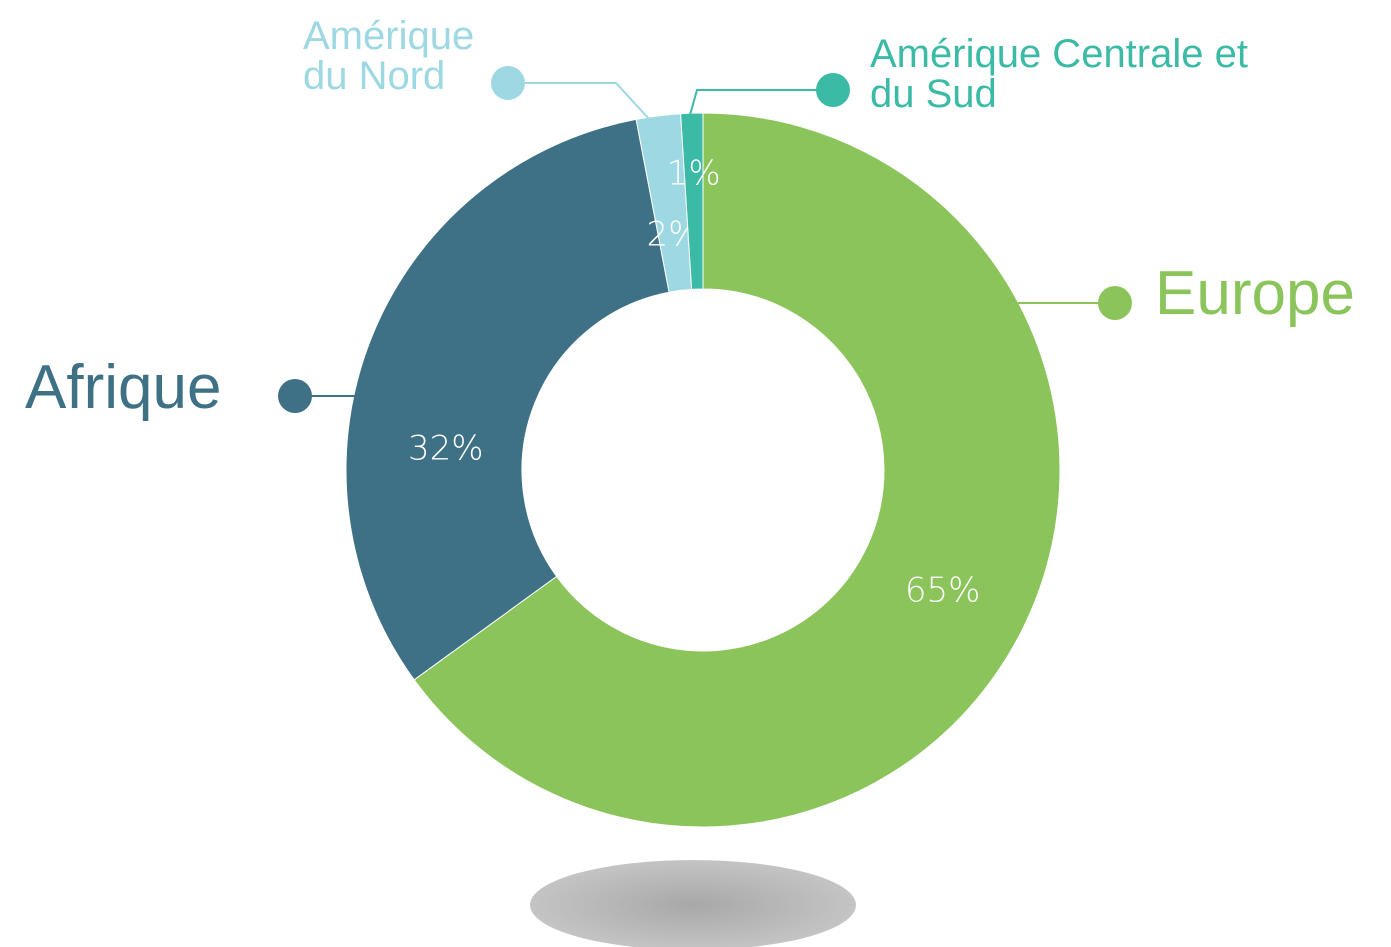  I want to click on value-label: 32%, so click(446, 449).